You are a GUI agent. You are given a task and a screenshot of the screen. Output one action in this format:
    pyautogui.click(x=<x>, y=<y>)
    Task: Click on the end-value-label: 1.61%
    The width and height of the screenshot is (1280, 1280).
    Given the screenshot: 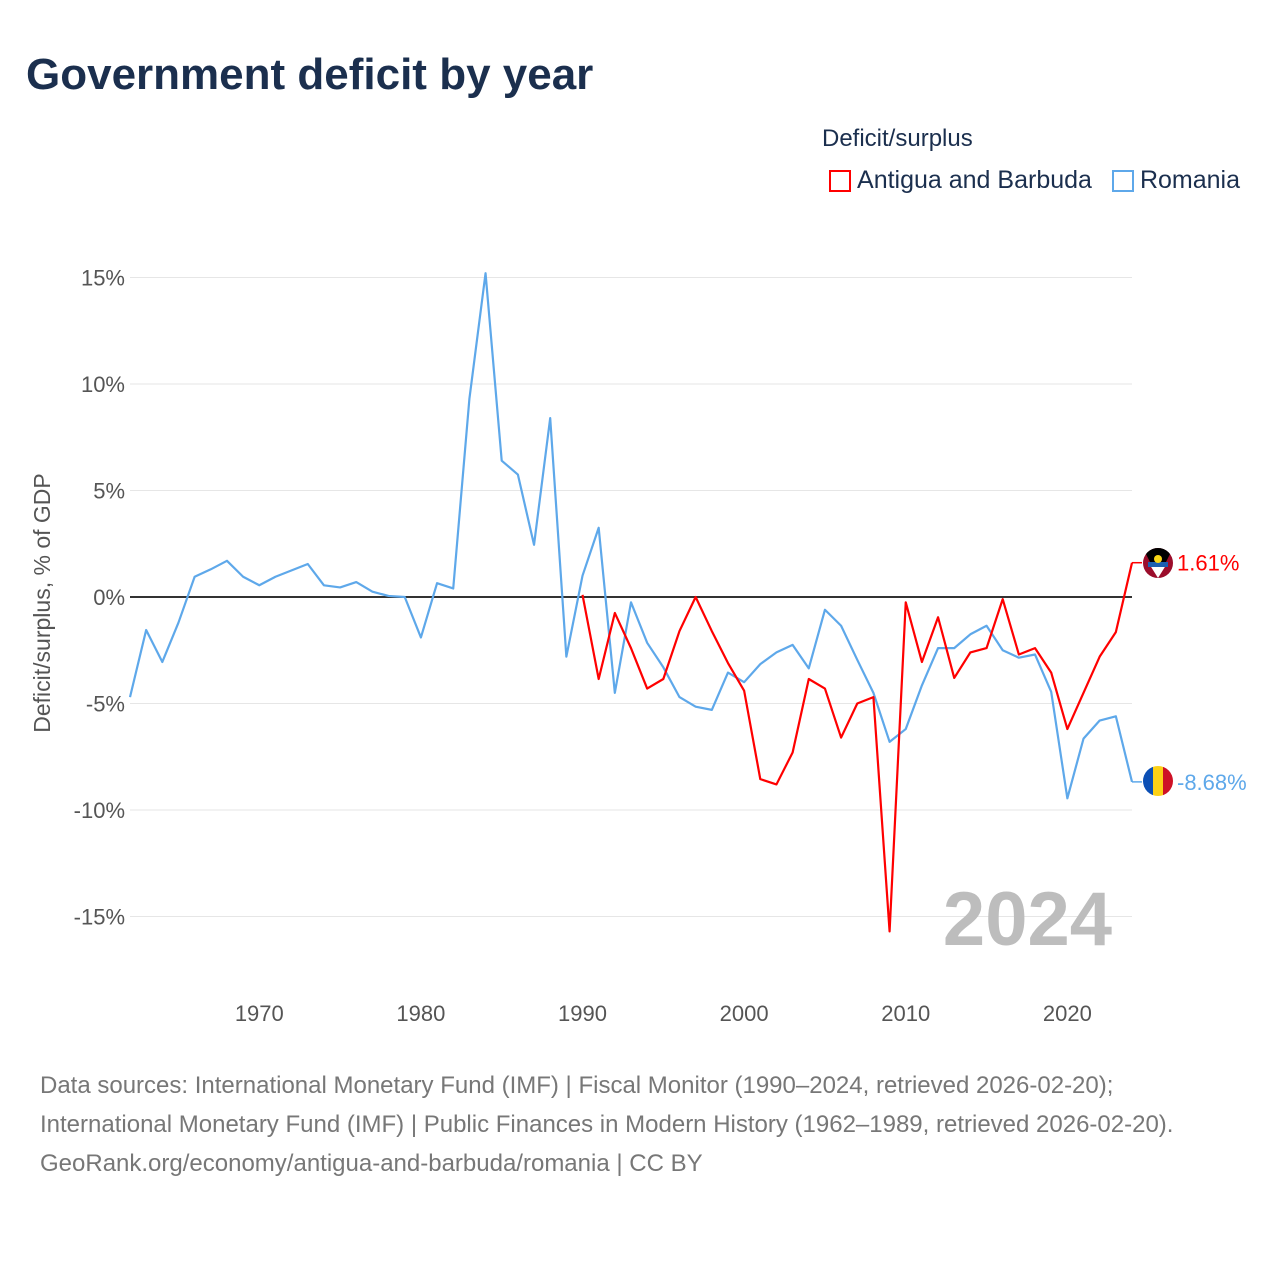 What is the action you would take?
    pyautogui.click(x=1208, y=563)
    